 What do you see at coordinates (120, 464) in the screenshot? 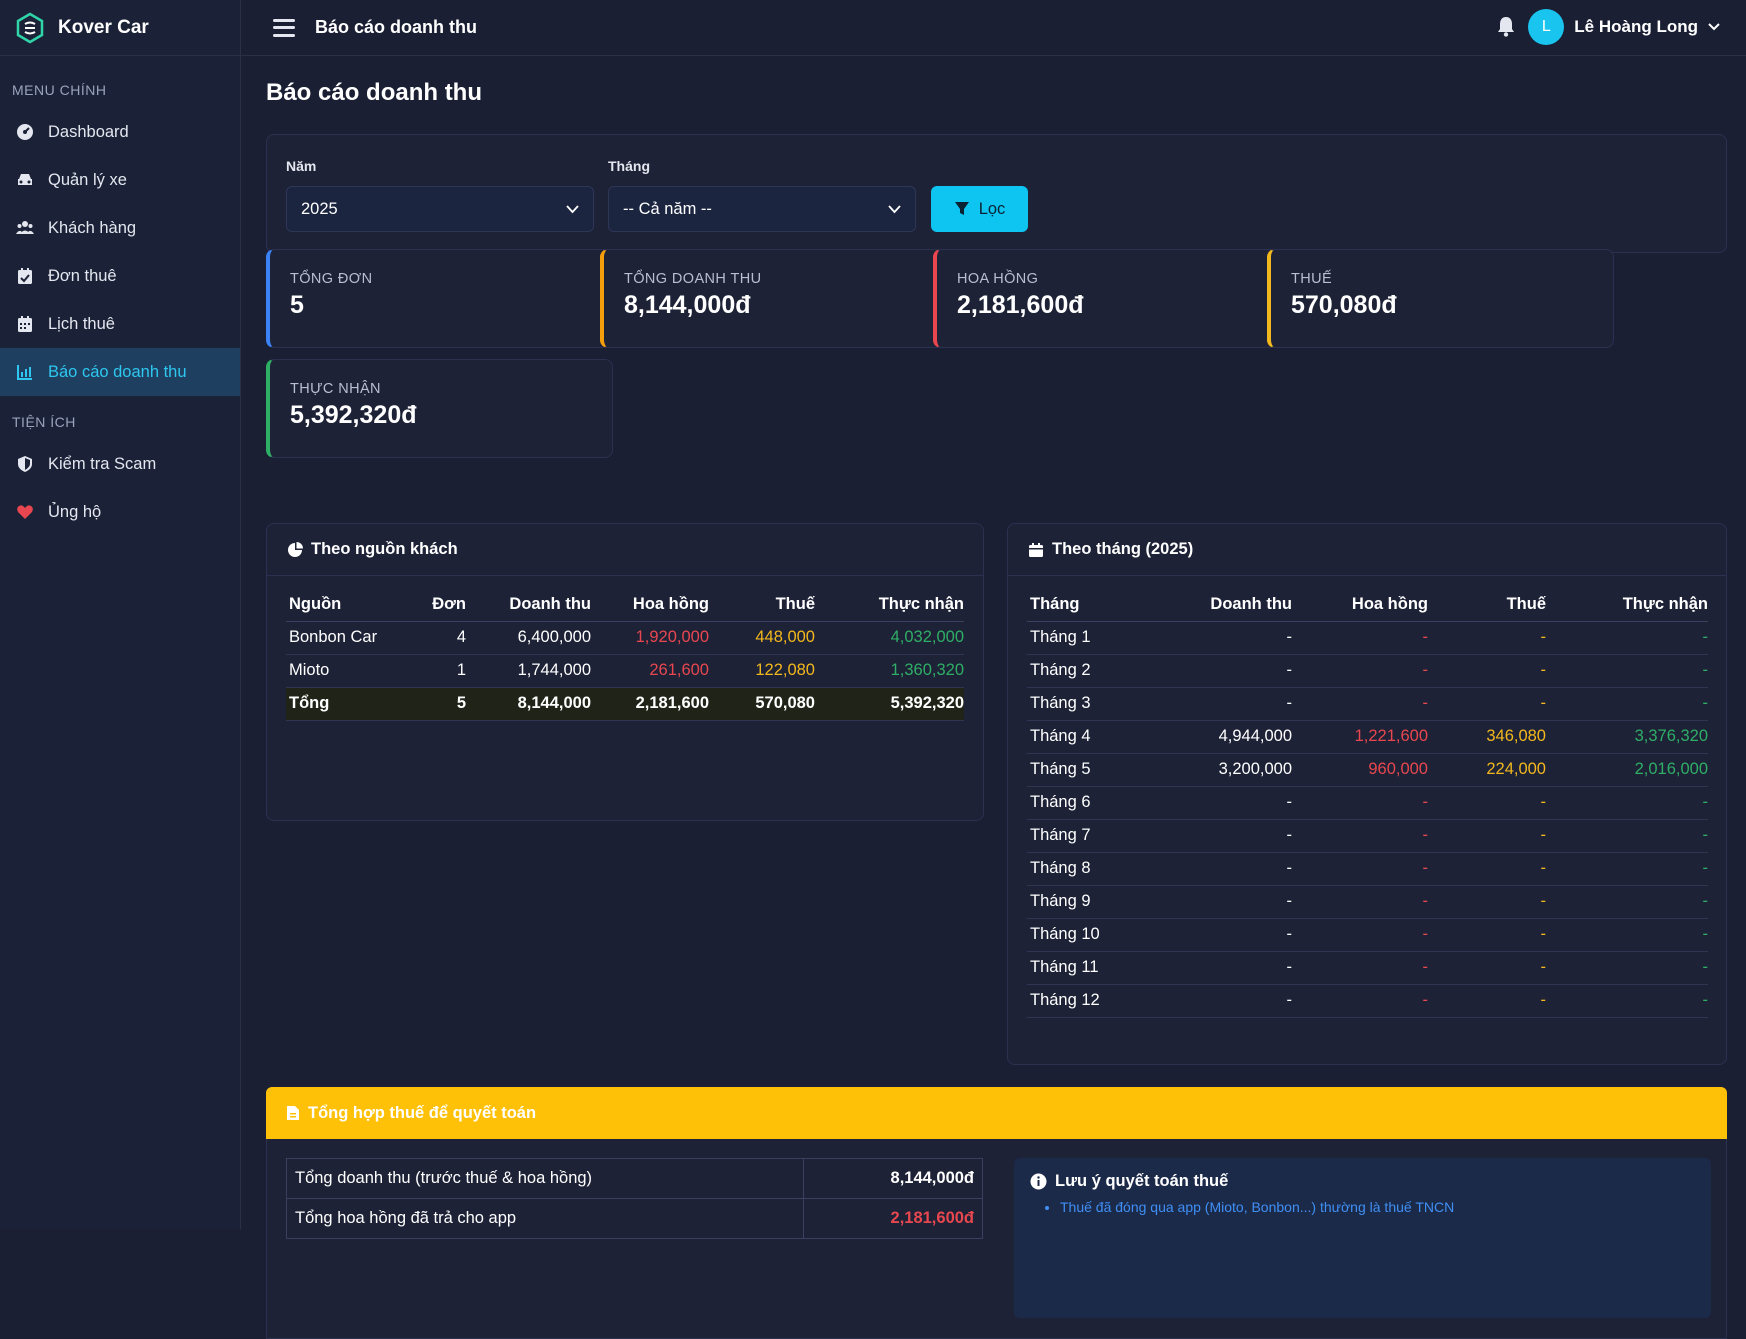
I see `sidebar-item-kiểm-tra-scam: Kiểm tra Scam` at bounding box center [120, 464].